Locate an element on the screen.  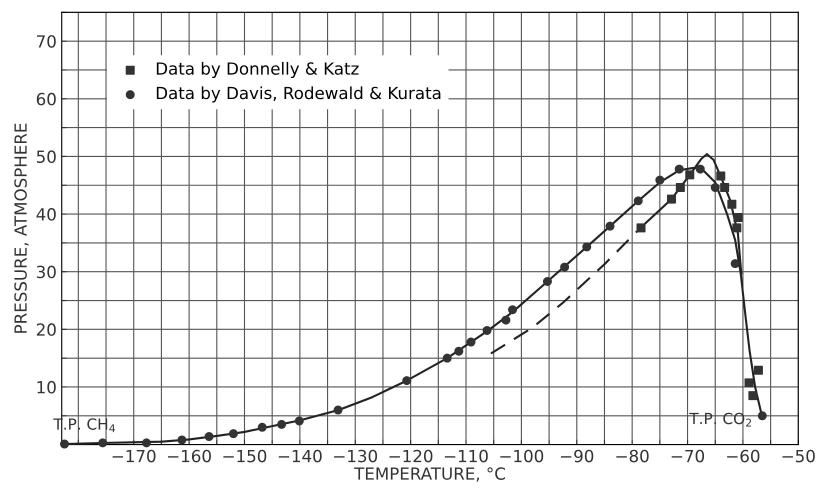
y-tick-label: 60 is located at coordinates (46, 99).